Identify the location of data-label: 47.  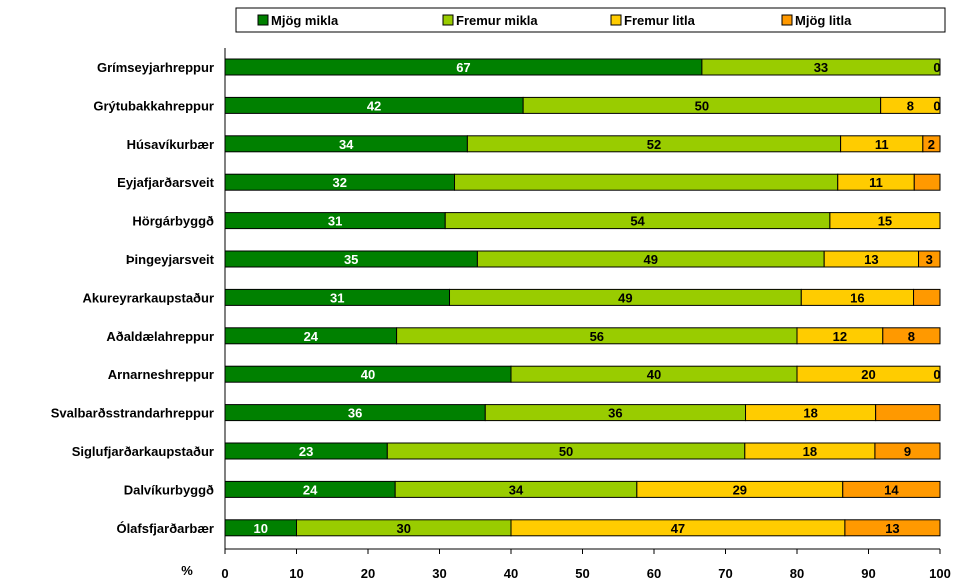
(678, 528).